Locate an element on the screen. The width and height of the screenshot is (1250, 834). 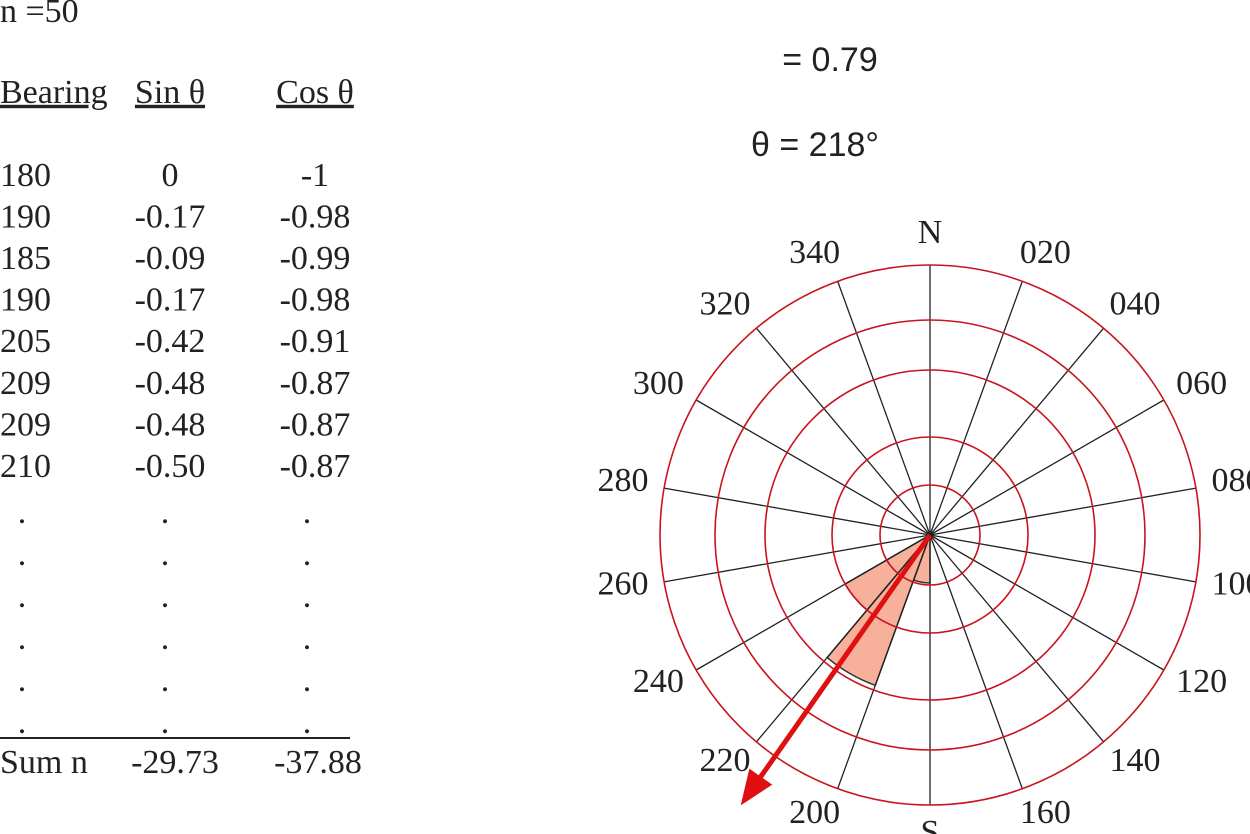
table-cell: 210 is located at coordinates (25, 466).